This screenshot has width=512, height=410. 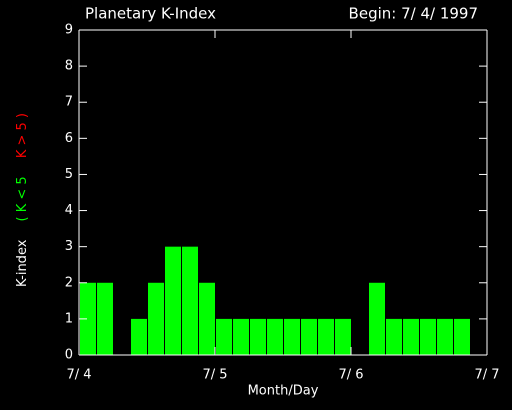 What do you see at coordinates (214, 375) in the screenshot?
I see `x-tick-label: 7/ 5` at bounding box center [214, 375].